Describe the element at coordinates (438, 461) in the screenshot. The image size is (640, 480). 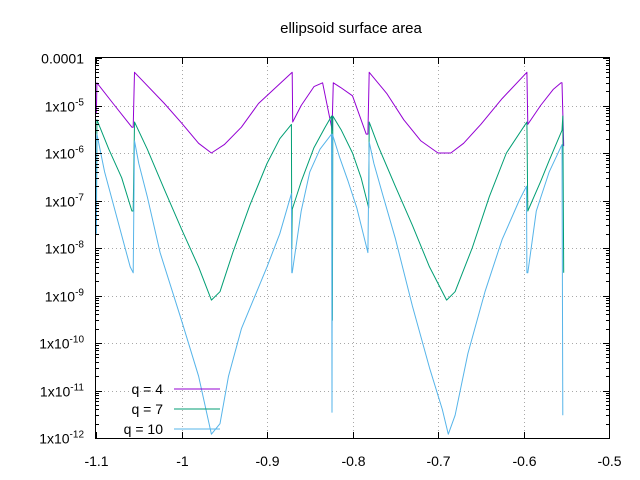
I see `x-tick-label: -0.7` at that location.